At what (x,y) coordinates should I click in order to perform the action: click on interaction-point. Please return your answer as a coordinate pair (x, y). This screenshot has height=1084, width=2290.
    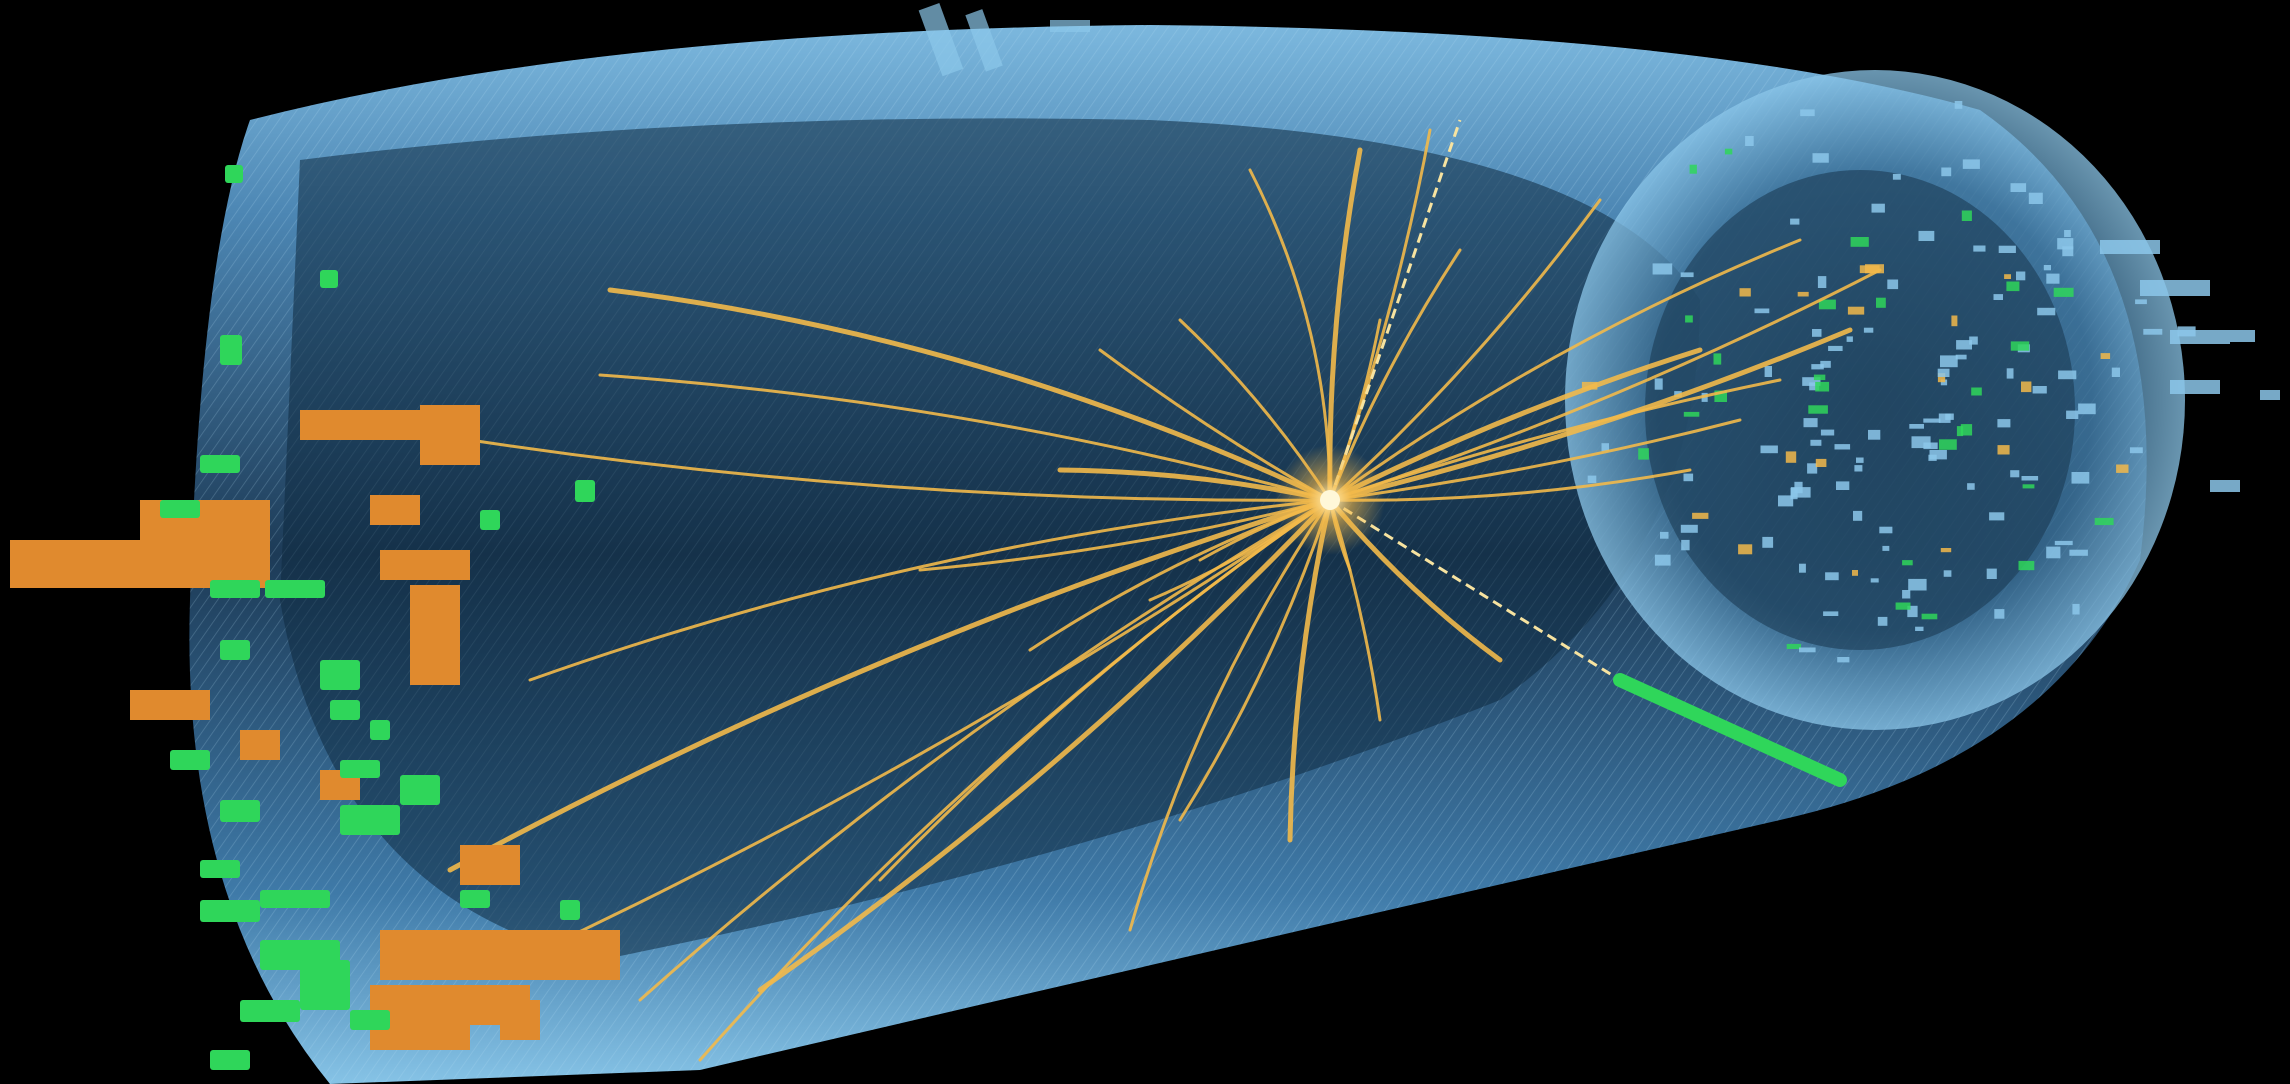
    Looking at the image, I should click on (1330, 500).